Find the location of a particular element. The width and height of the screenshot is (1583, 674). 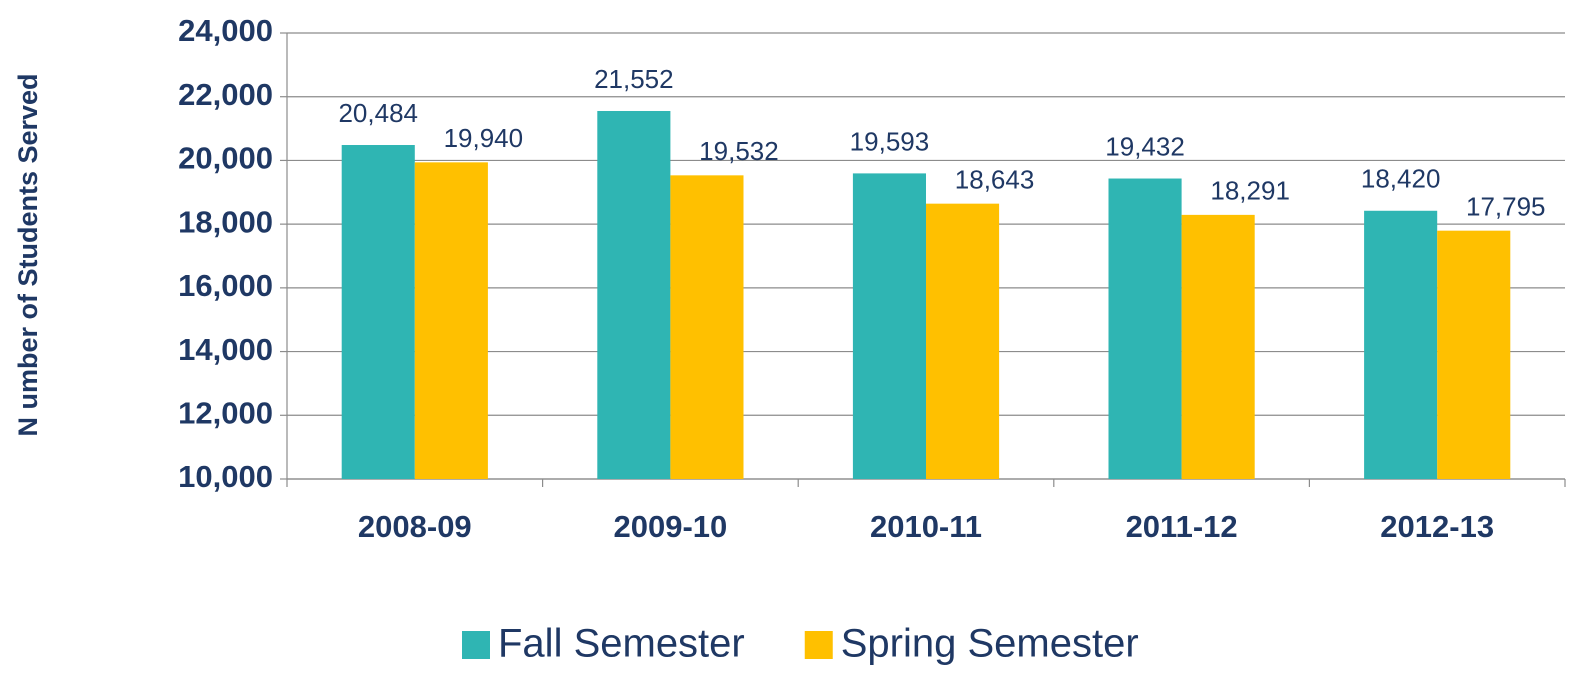

value-label: 20,484 is located at coordinates (378, 113).